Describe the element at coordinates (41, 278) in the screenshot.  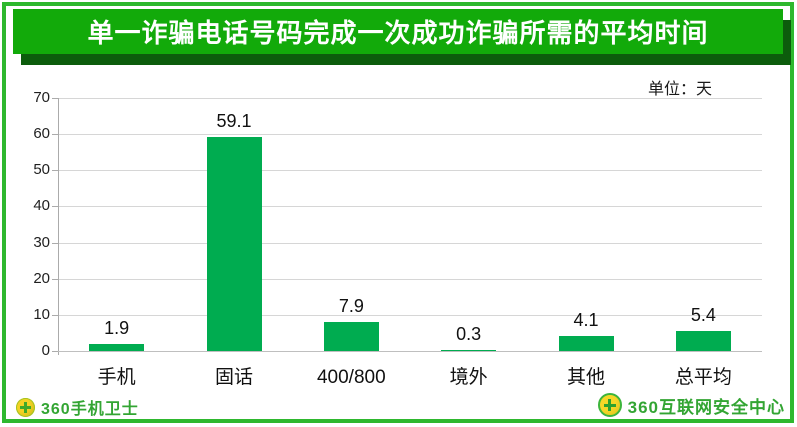
I see `y-tick-label: 20` at that location.